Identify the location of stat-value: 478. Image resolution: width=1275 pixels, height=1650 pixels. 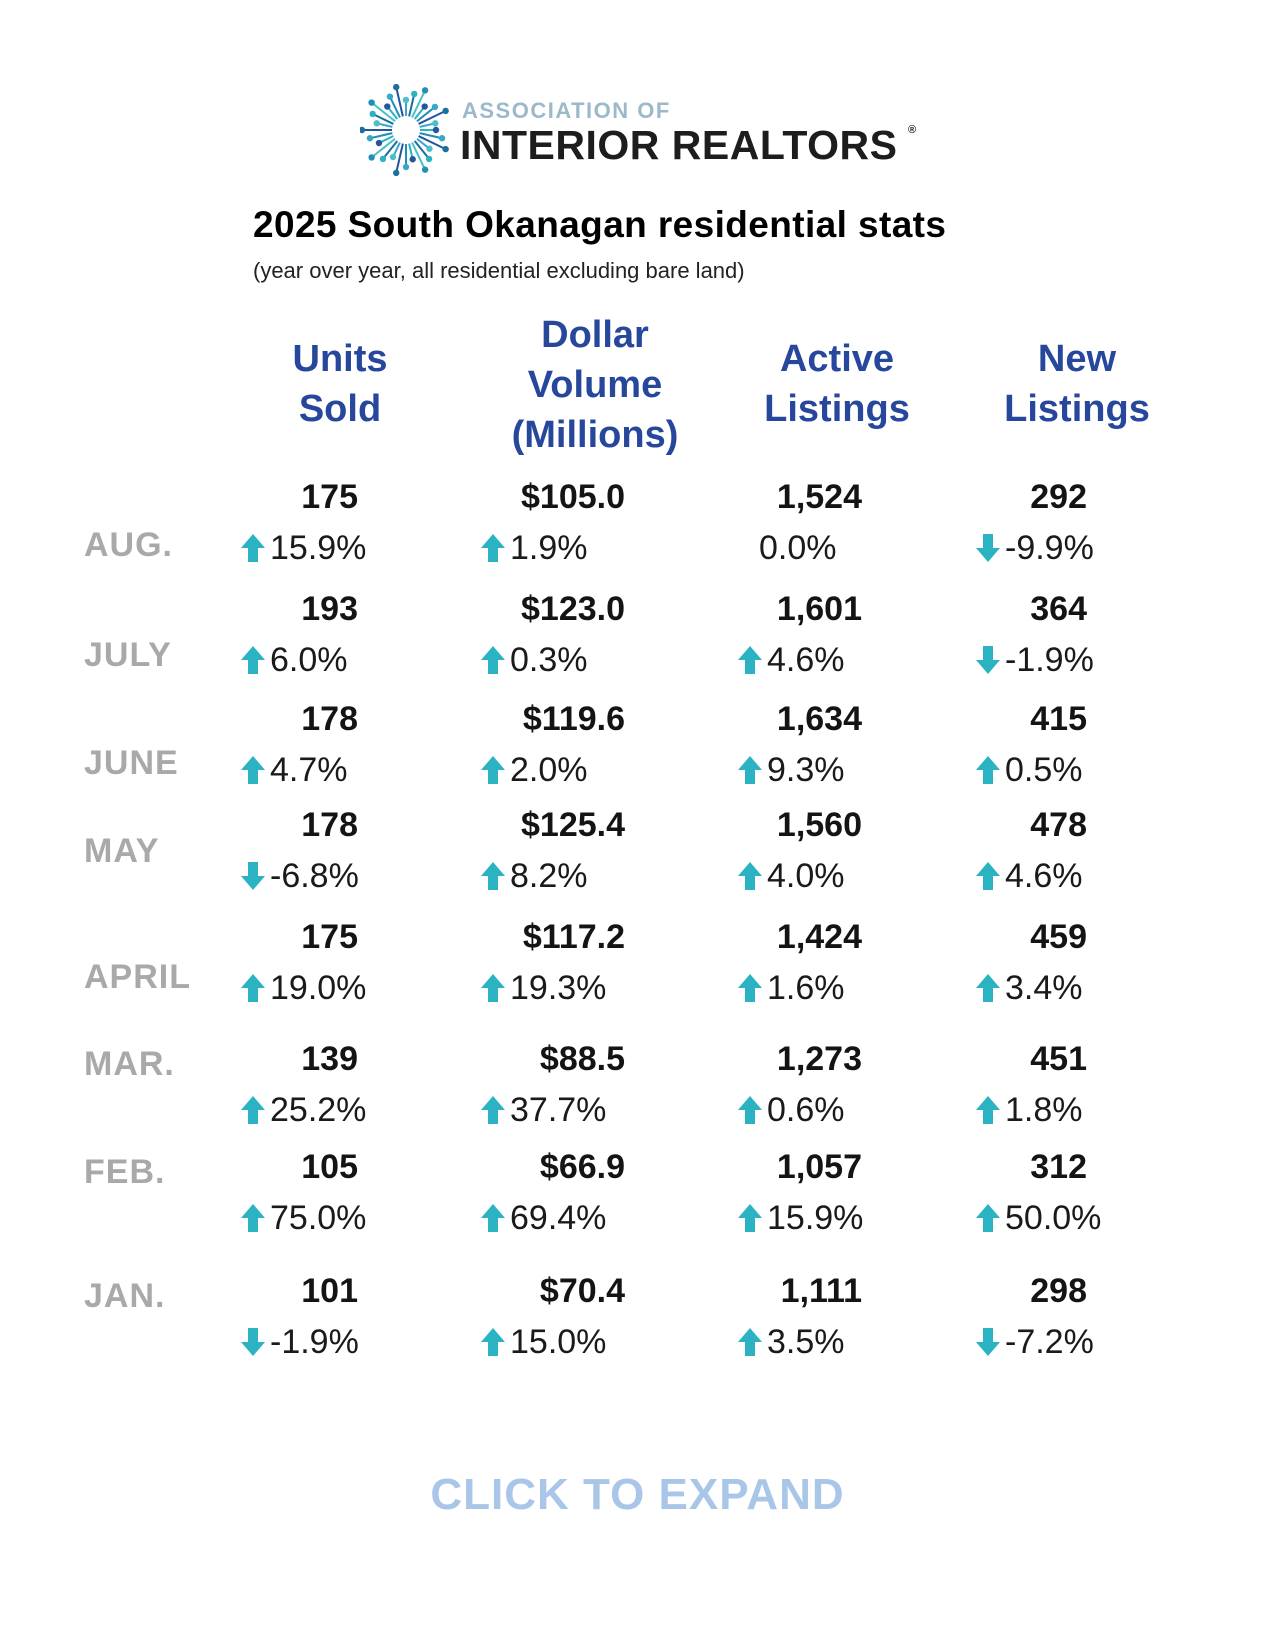
(1058, 825).